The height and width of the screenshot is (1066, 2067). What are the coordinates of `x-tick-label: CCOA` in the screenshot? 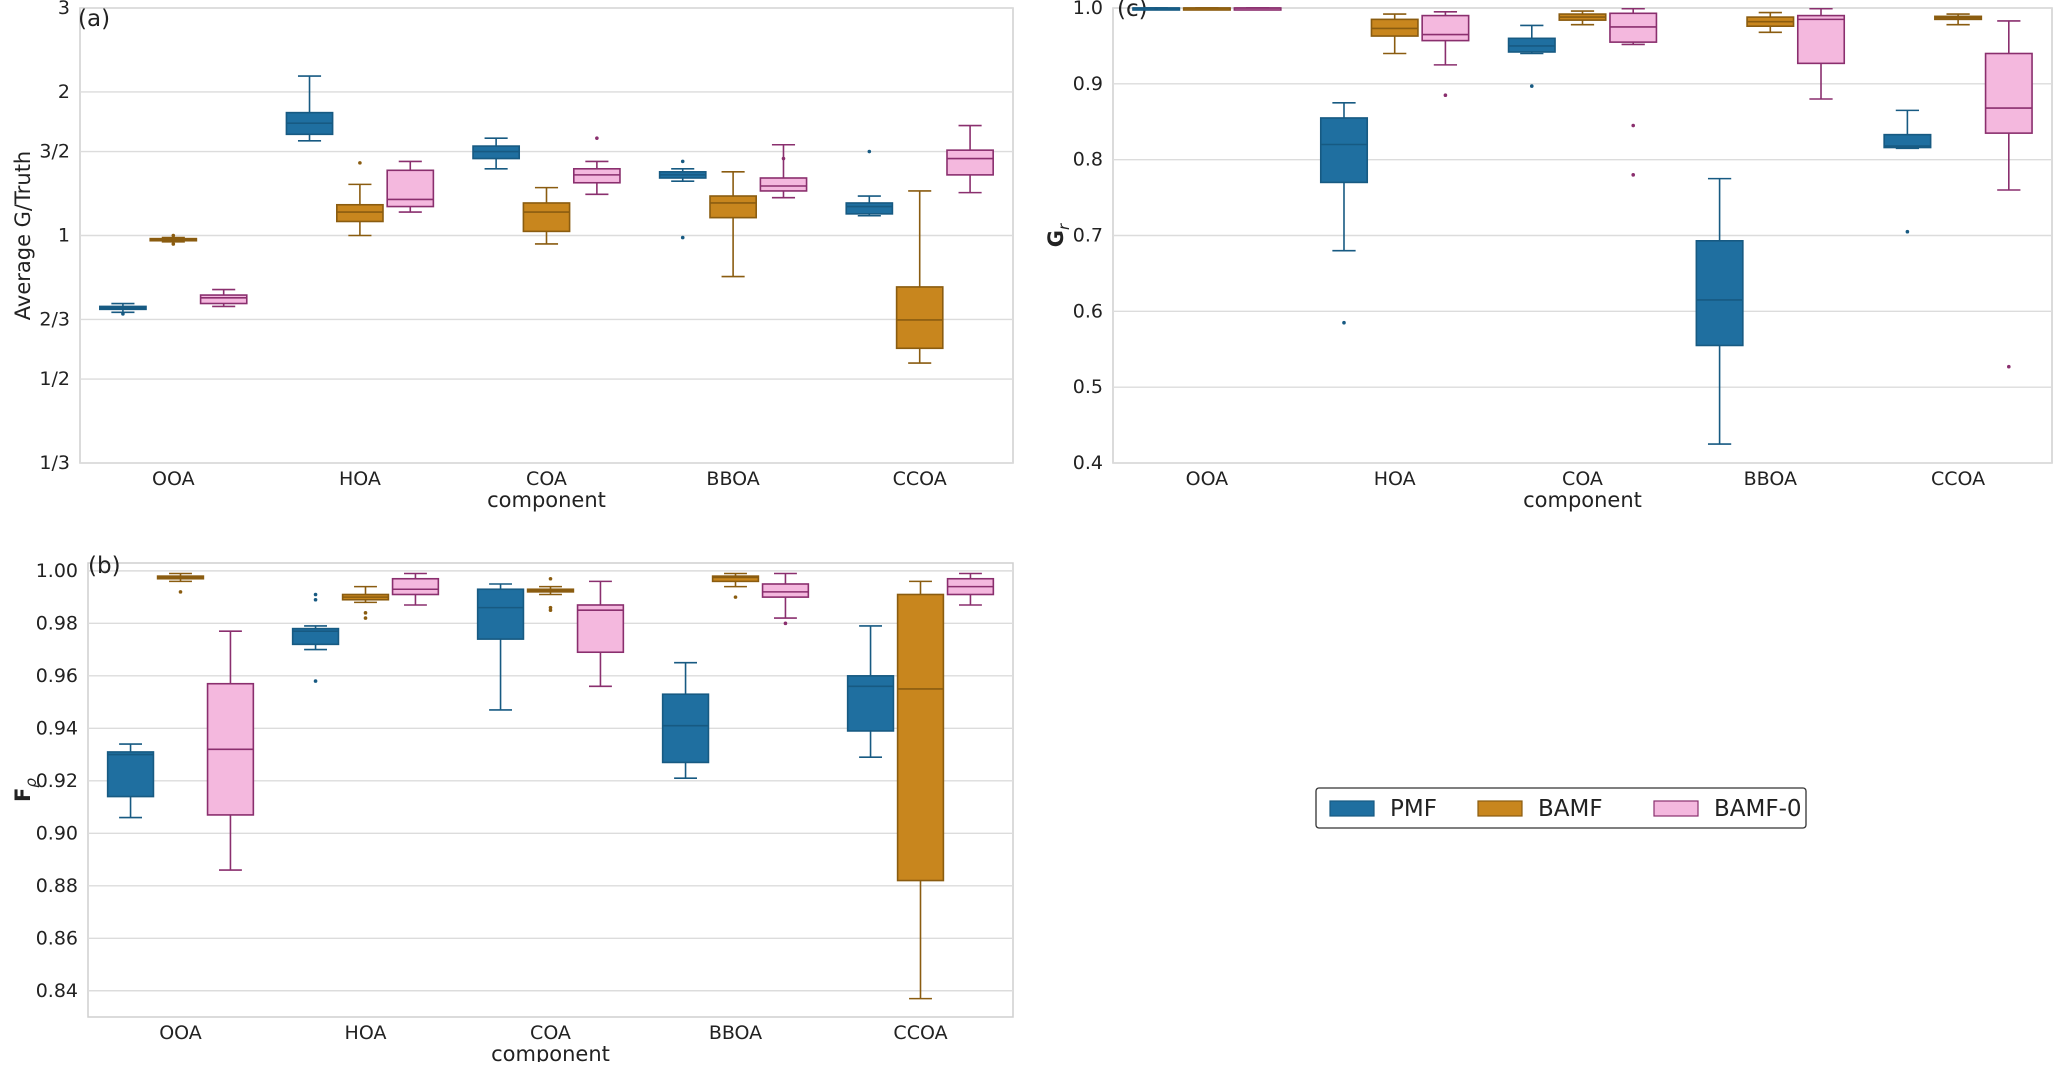 It's located at (920, 1033).